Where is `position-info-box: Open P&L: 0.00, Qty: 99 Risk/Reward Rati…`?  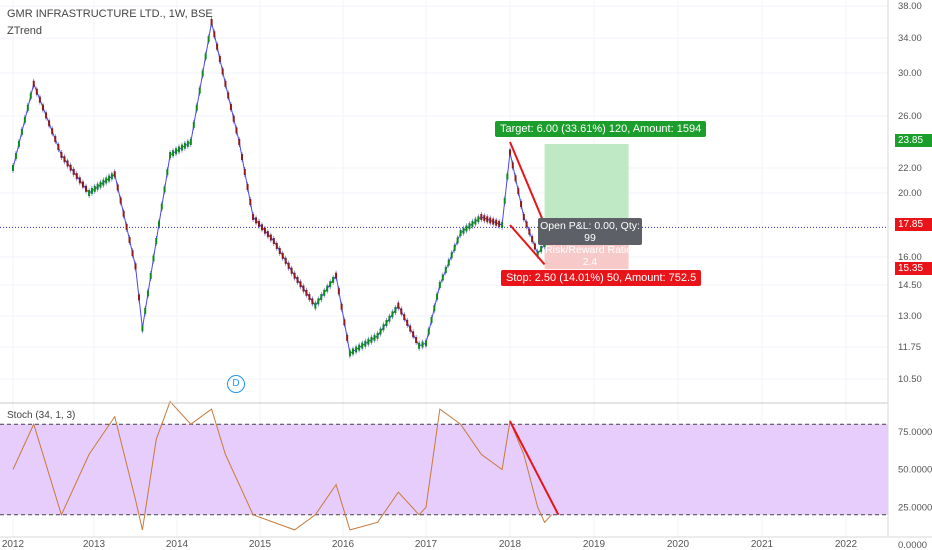 position-info-box: Open P&L: 0.00, Qty: 99 Risk/Reward Rati… is located at coordinates (590, 243).